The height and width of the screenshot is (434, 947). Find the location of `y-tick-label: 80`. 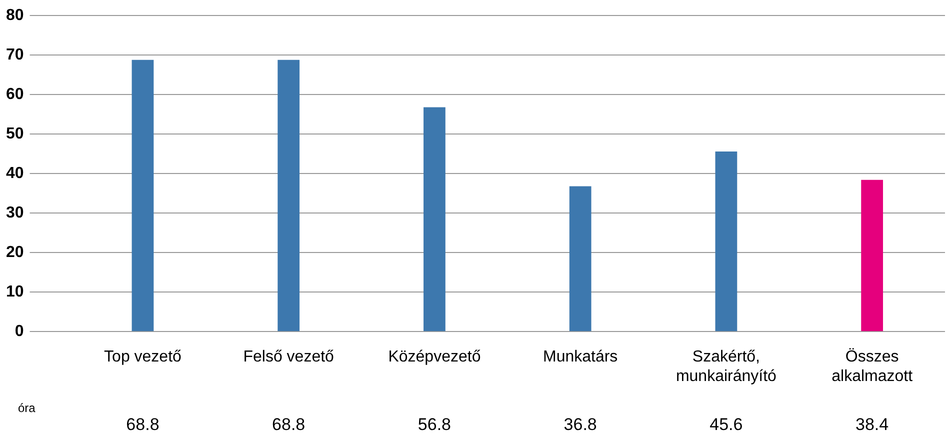

y-tick-label: 80 is located at coordinates (15, 15).